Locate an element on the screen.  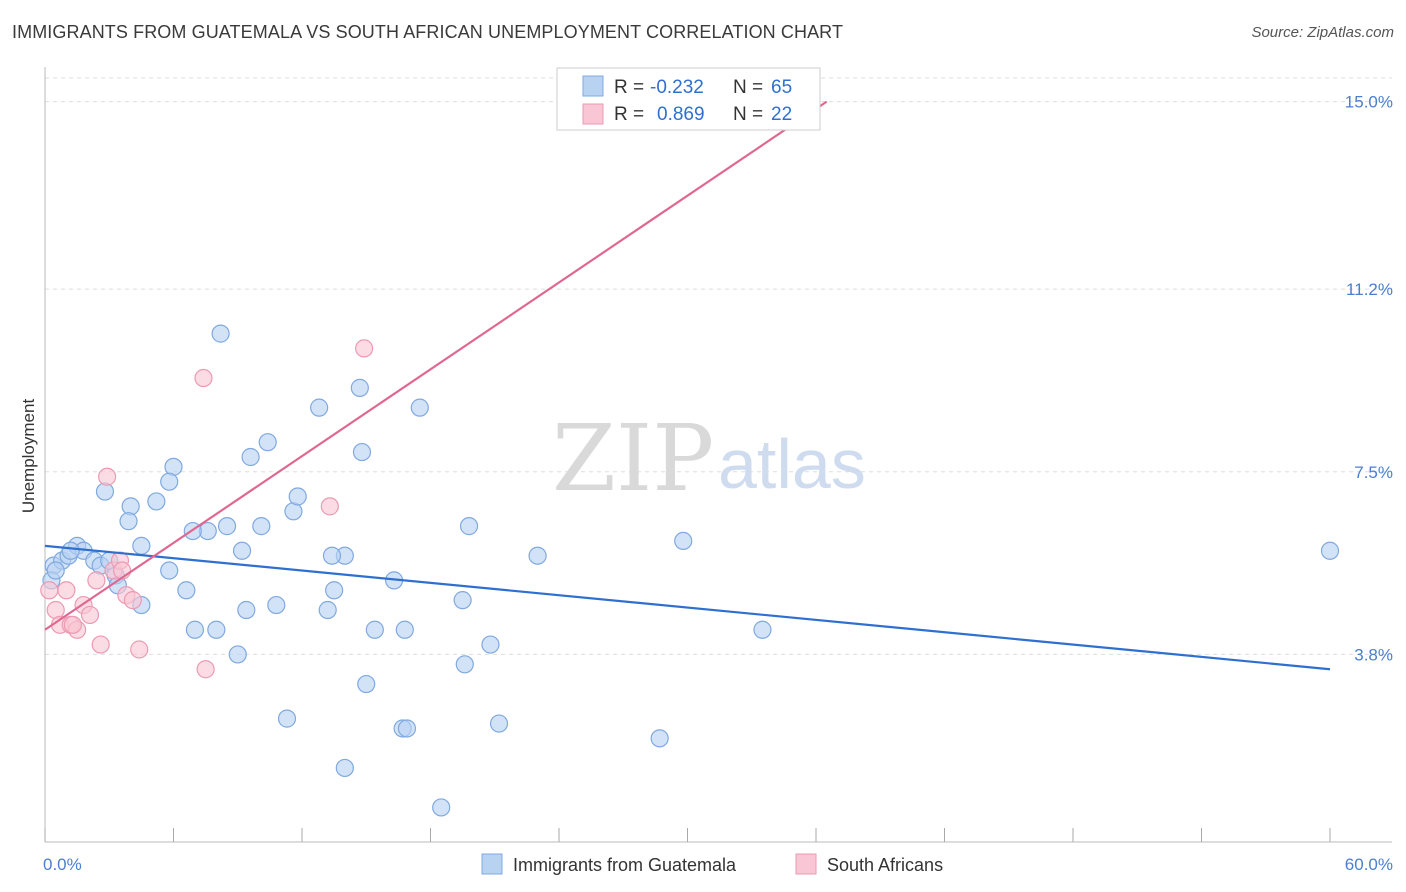
stats-r-label-blue: R = is located at coordinates (629, 87).